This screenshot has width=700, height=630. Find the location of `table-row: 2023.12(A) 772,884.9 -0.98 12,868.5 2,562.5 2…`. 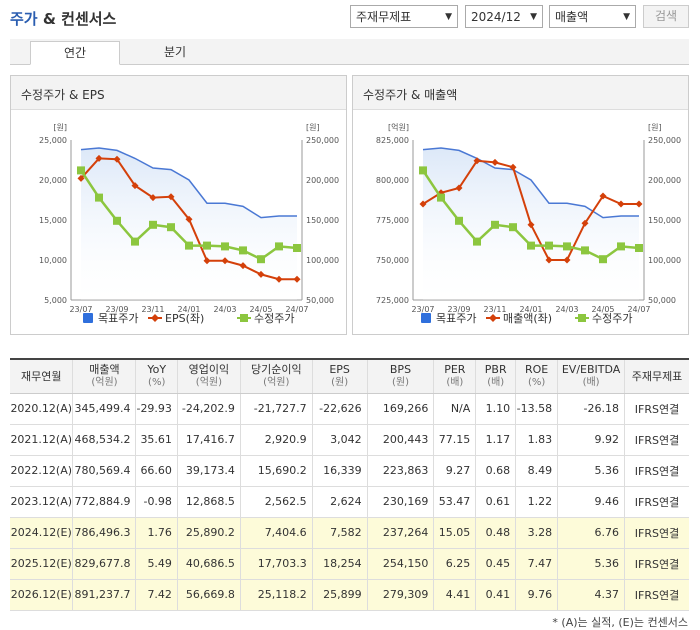

table-row: 2023.12(A) 772,884.9 -0.98 12,868.5 2,562.5 2… is located at coordinates (349, 502).